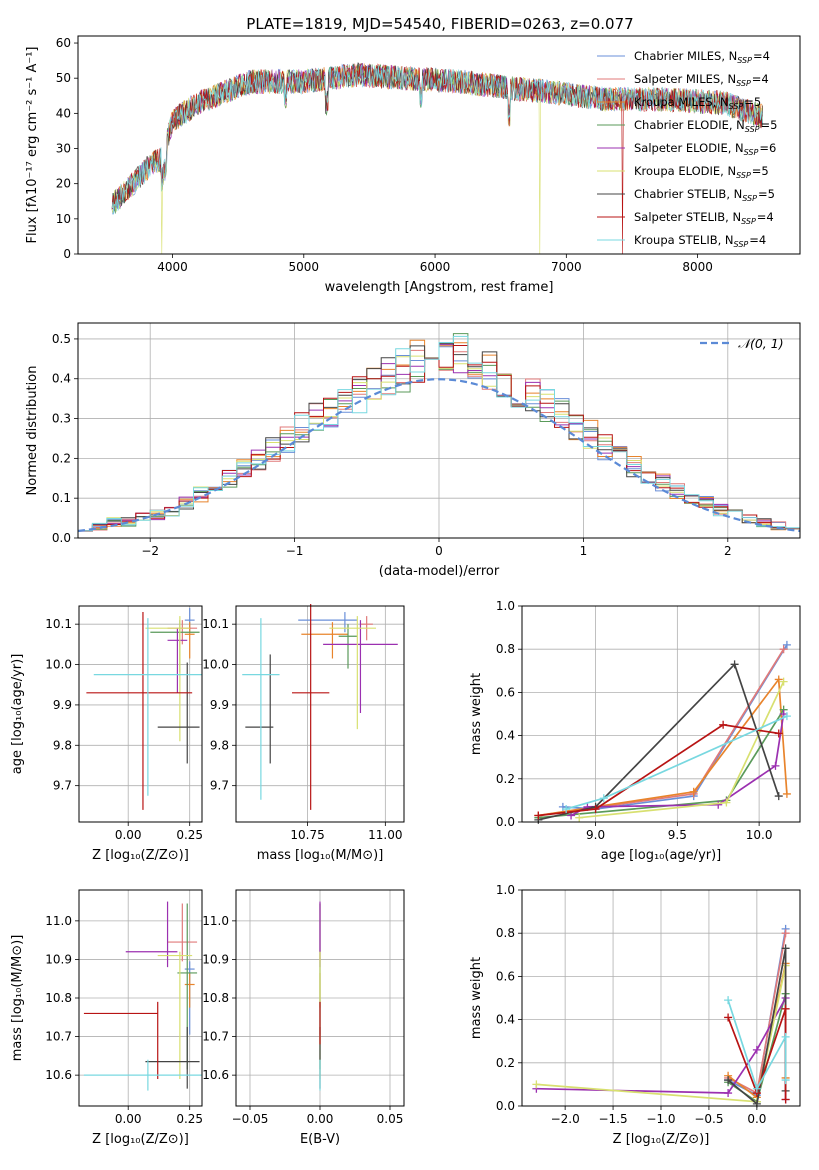 The image size is (819, 1170). I want to click on x-tick-label: 0.05, so click(390, 1119).